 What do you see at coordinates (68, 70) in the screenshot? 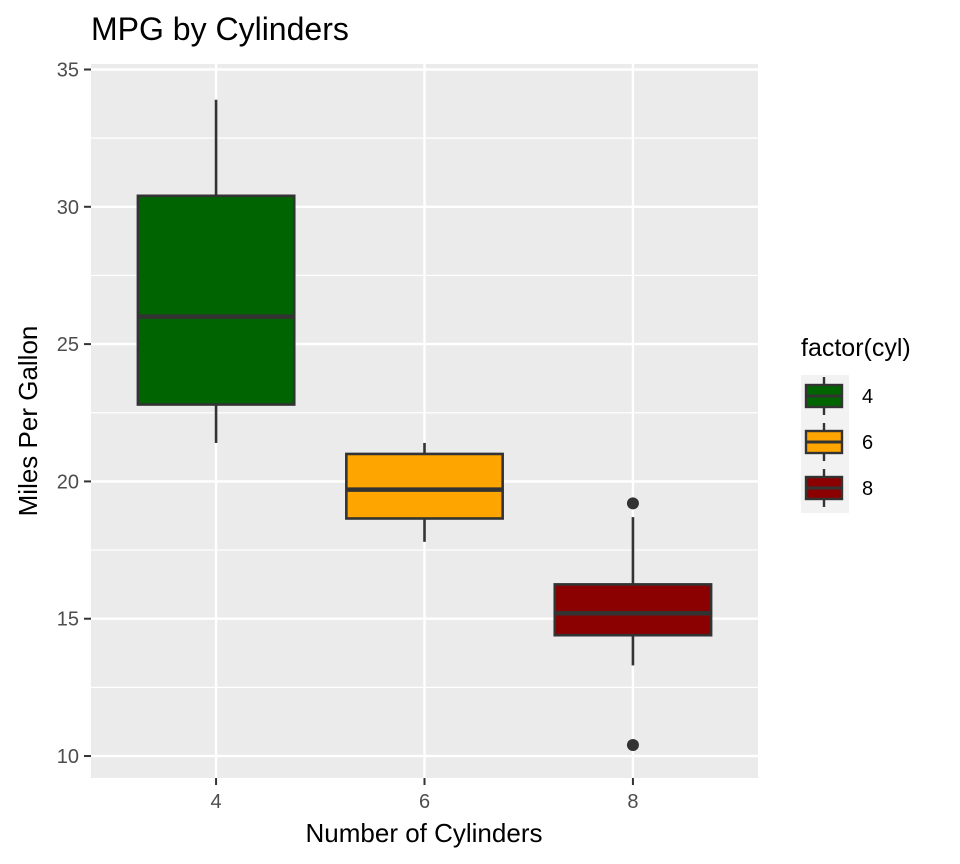
I see `y-tick-label: 35` at bounding box center [68, 70].